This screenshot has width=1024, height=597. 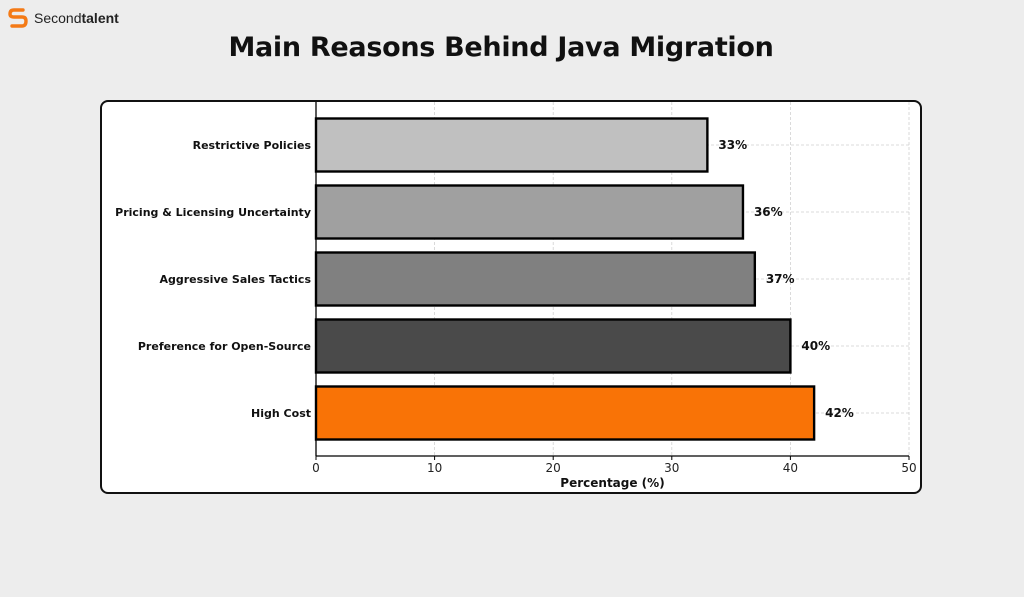 I want to click on brand-name: Secondtalent, so click(x=76, y=18).